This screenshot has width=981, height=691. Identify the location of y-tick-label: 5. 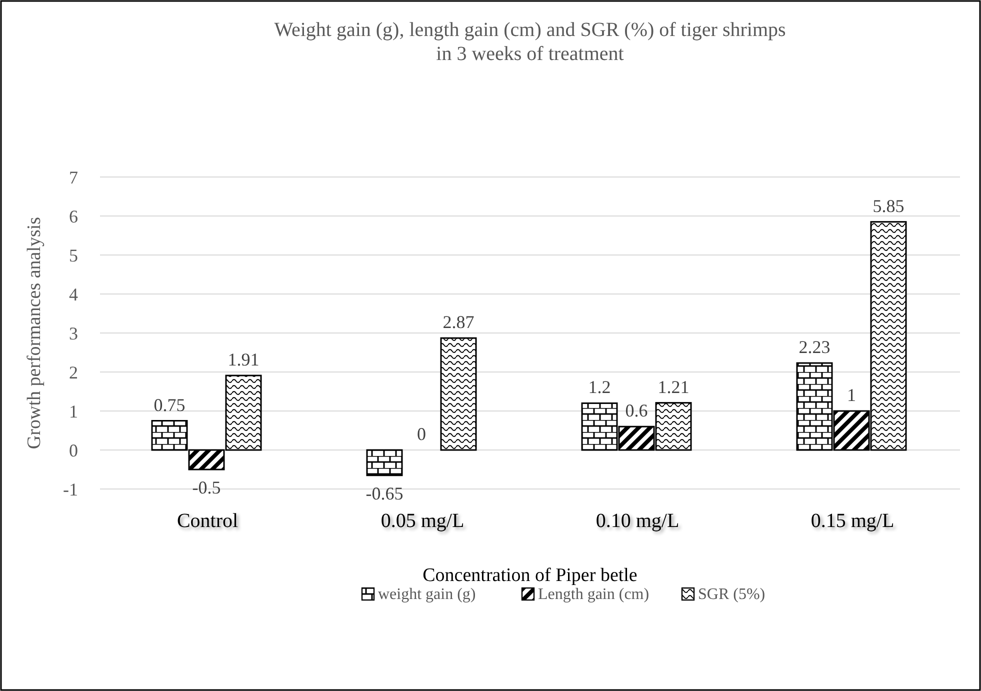
(73, 255).